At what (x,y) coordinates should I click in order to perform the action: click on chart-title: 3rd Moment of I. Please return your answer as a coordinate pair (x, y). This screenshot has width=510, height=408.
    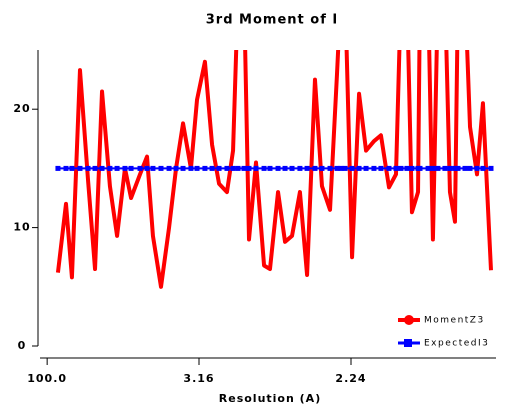
    Looking at the image, I should click on (272, 20).